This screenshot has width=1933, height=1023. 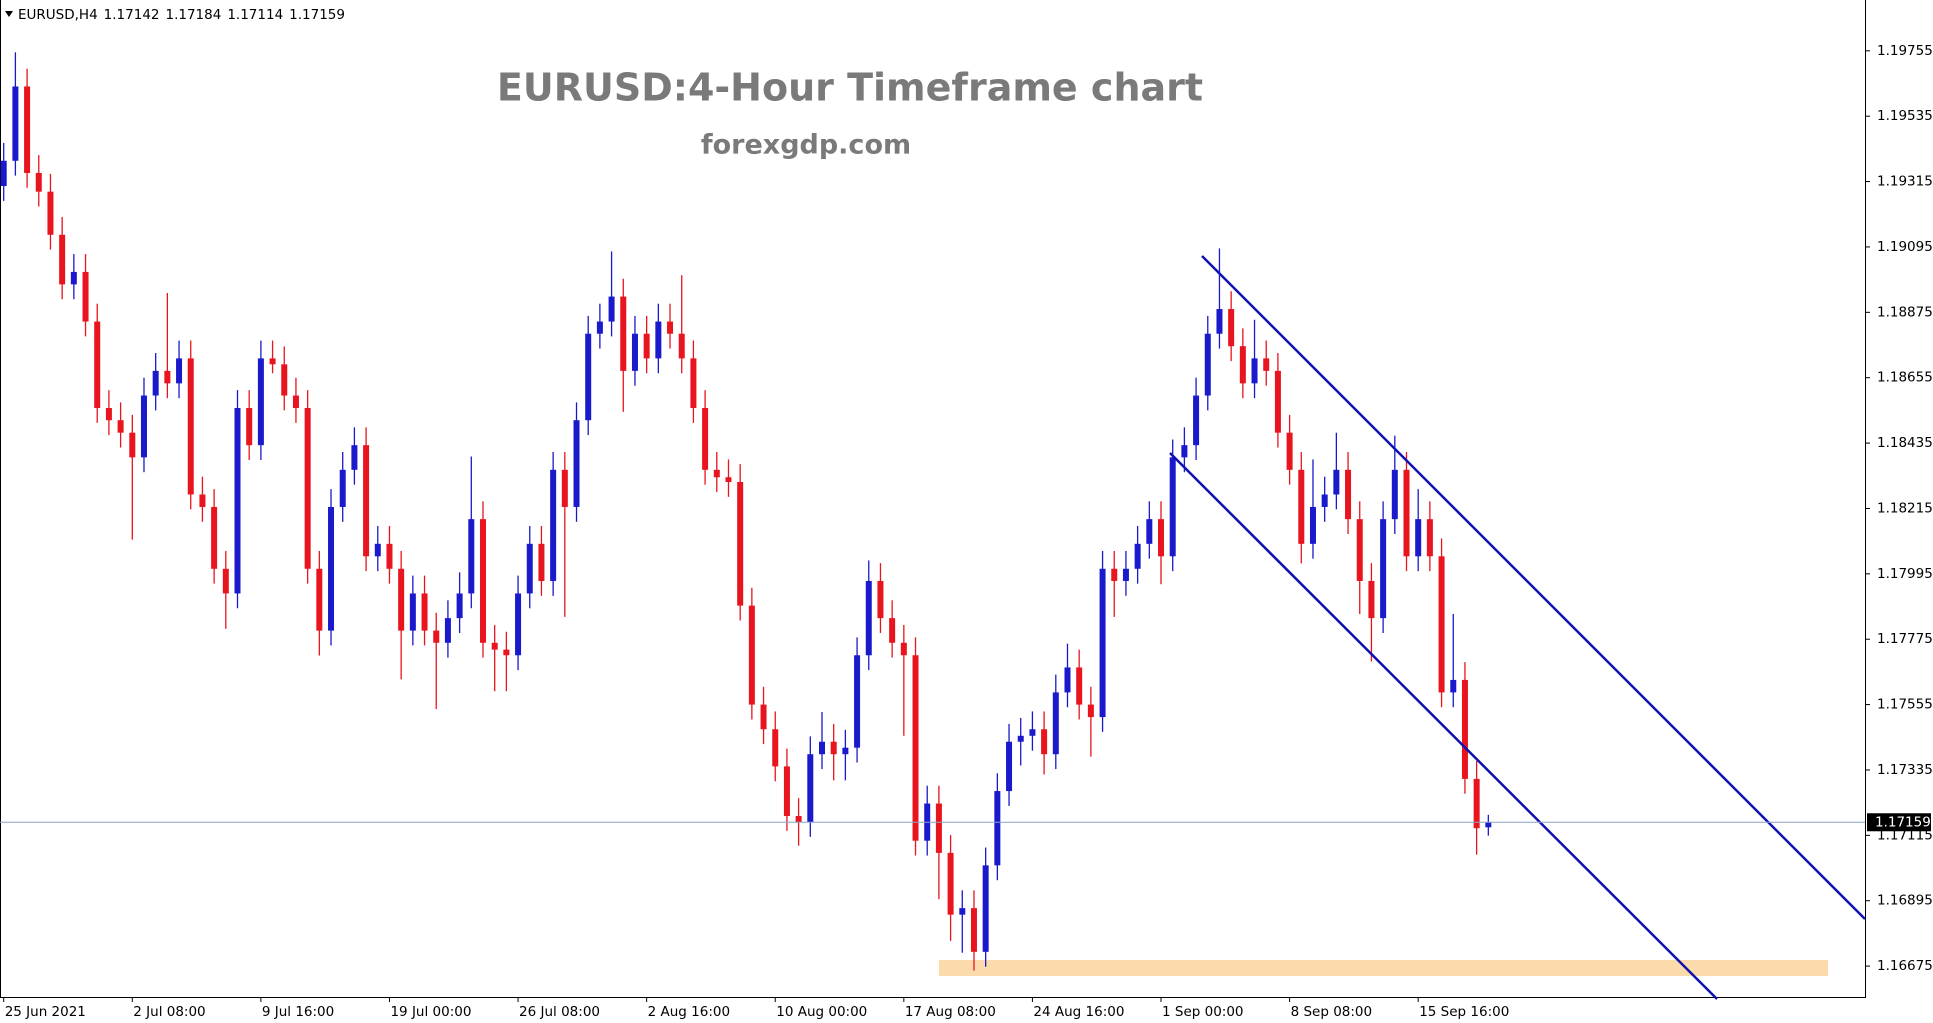 What do you see at coordinates (950, 1012) in the screenshot?
I see `x-tick-label: 17 Aug 08:00` at bounding box center [950, 1012].